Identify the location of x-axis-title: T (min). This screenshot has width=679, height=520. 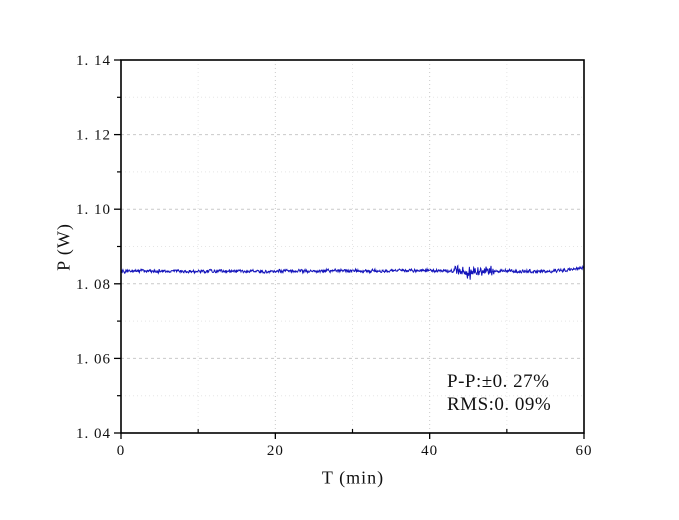
(353, 477).